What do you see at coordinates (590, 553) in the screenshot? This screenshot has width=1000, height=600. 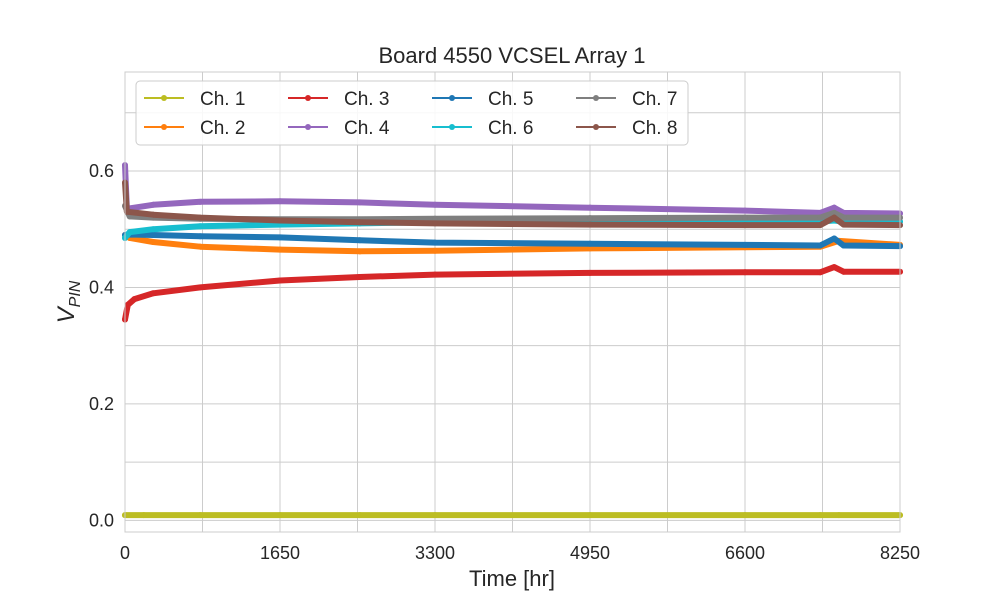 I see `x-tick-label: 4950` at bounding box center [590, 553].